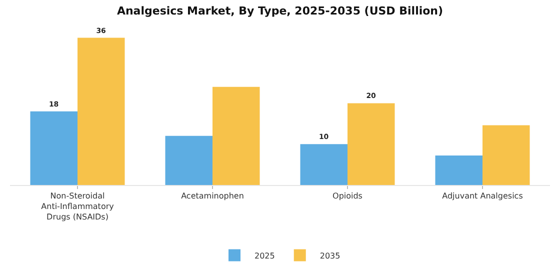 The height and width of the screenshot is (280, 560). I want to click on x-tick-label: Opioids, so click(347, 196).